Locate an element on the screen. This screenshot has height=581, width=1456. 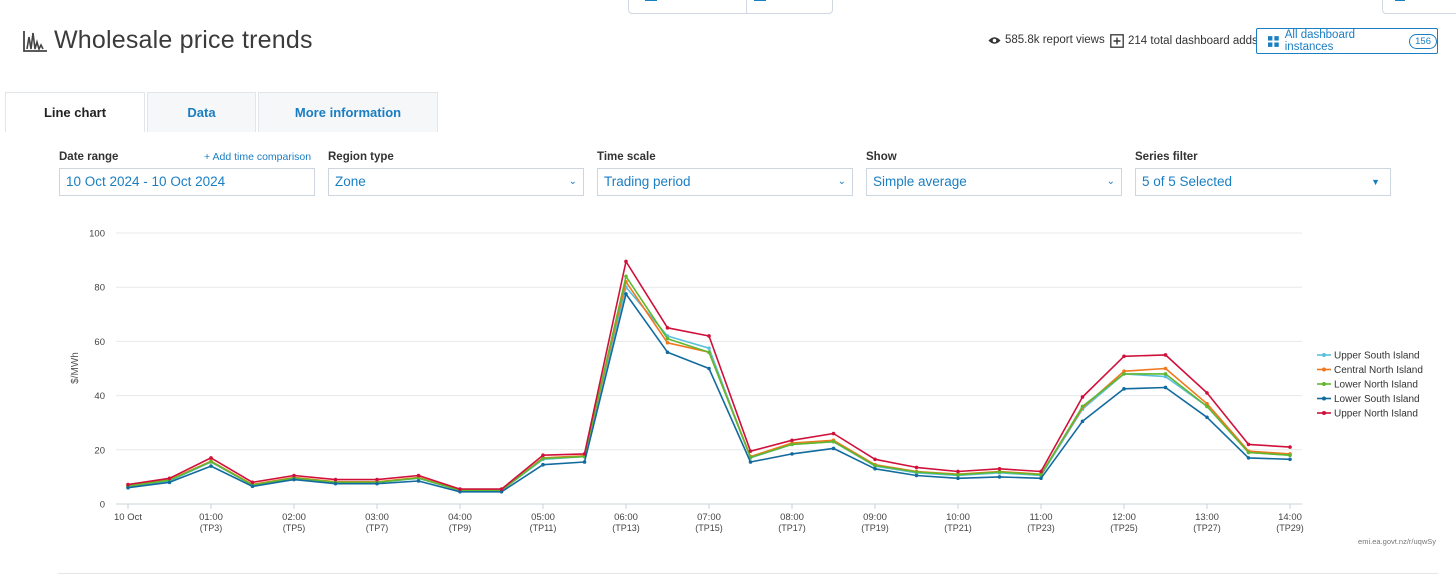
expand-button is located at coordinates (1419, 7).